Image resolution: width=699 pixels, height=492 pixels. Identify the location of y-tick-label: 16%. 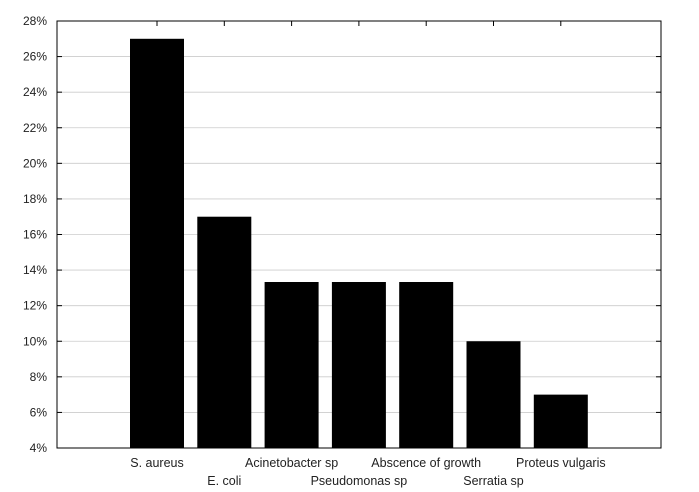
(35, 235).